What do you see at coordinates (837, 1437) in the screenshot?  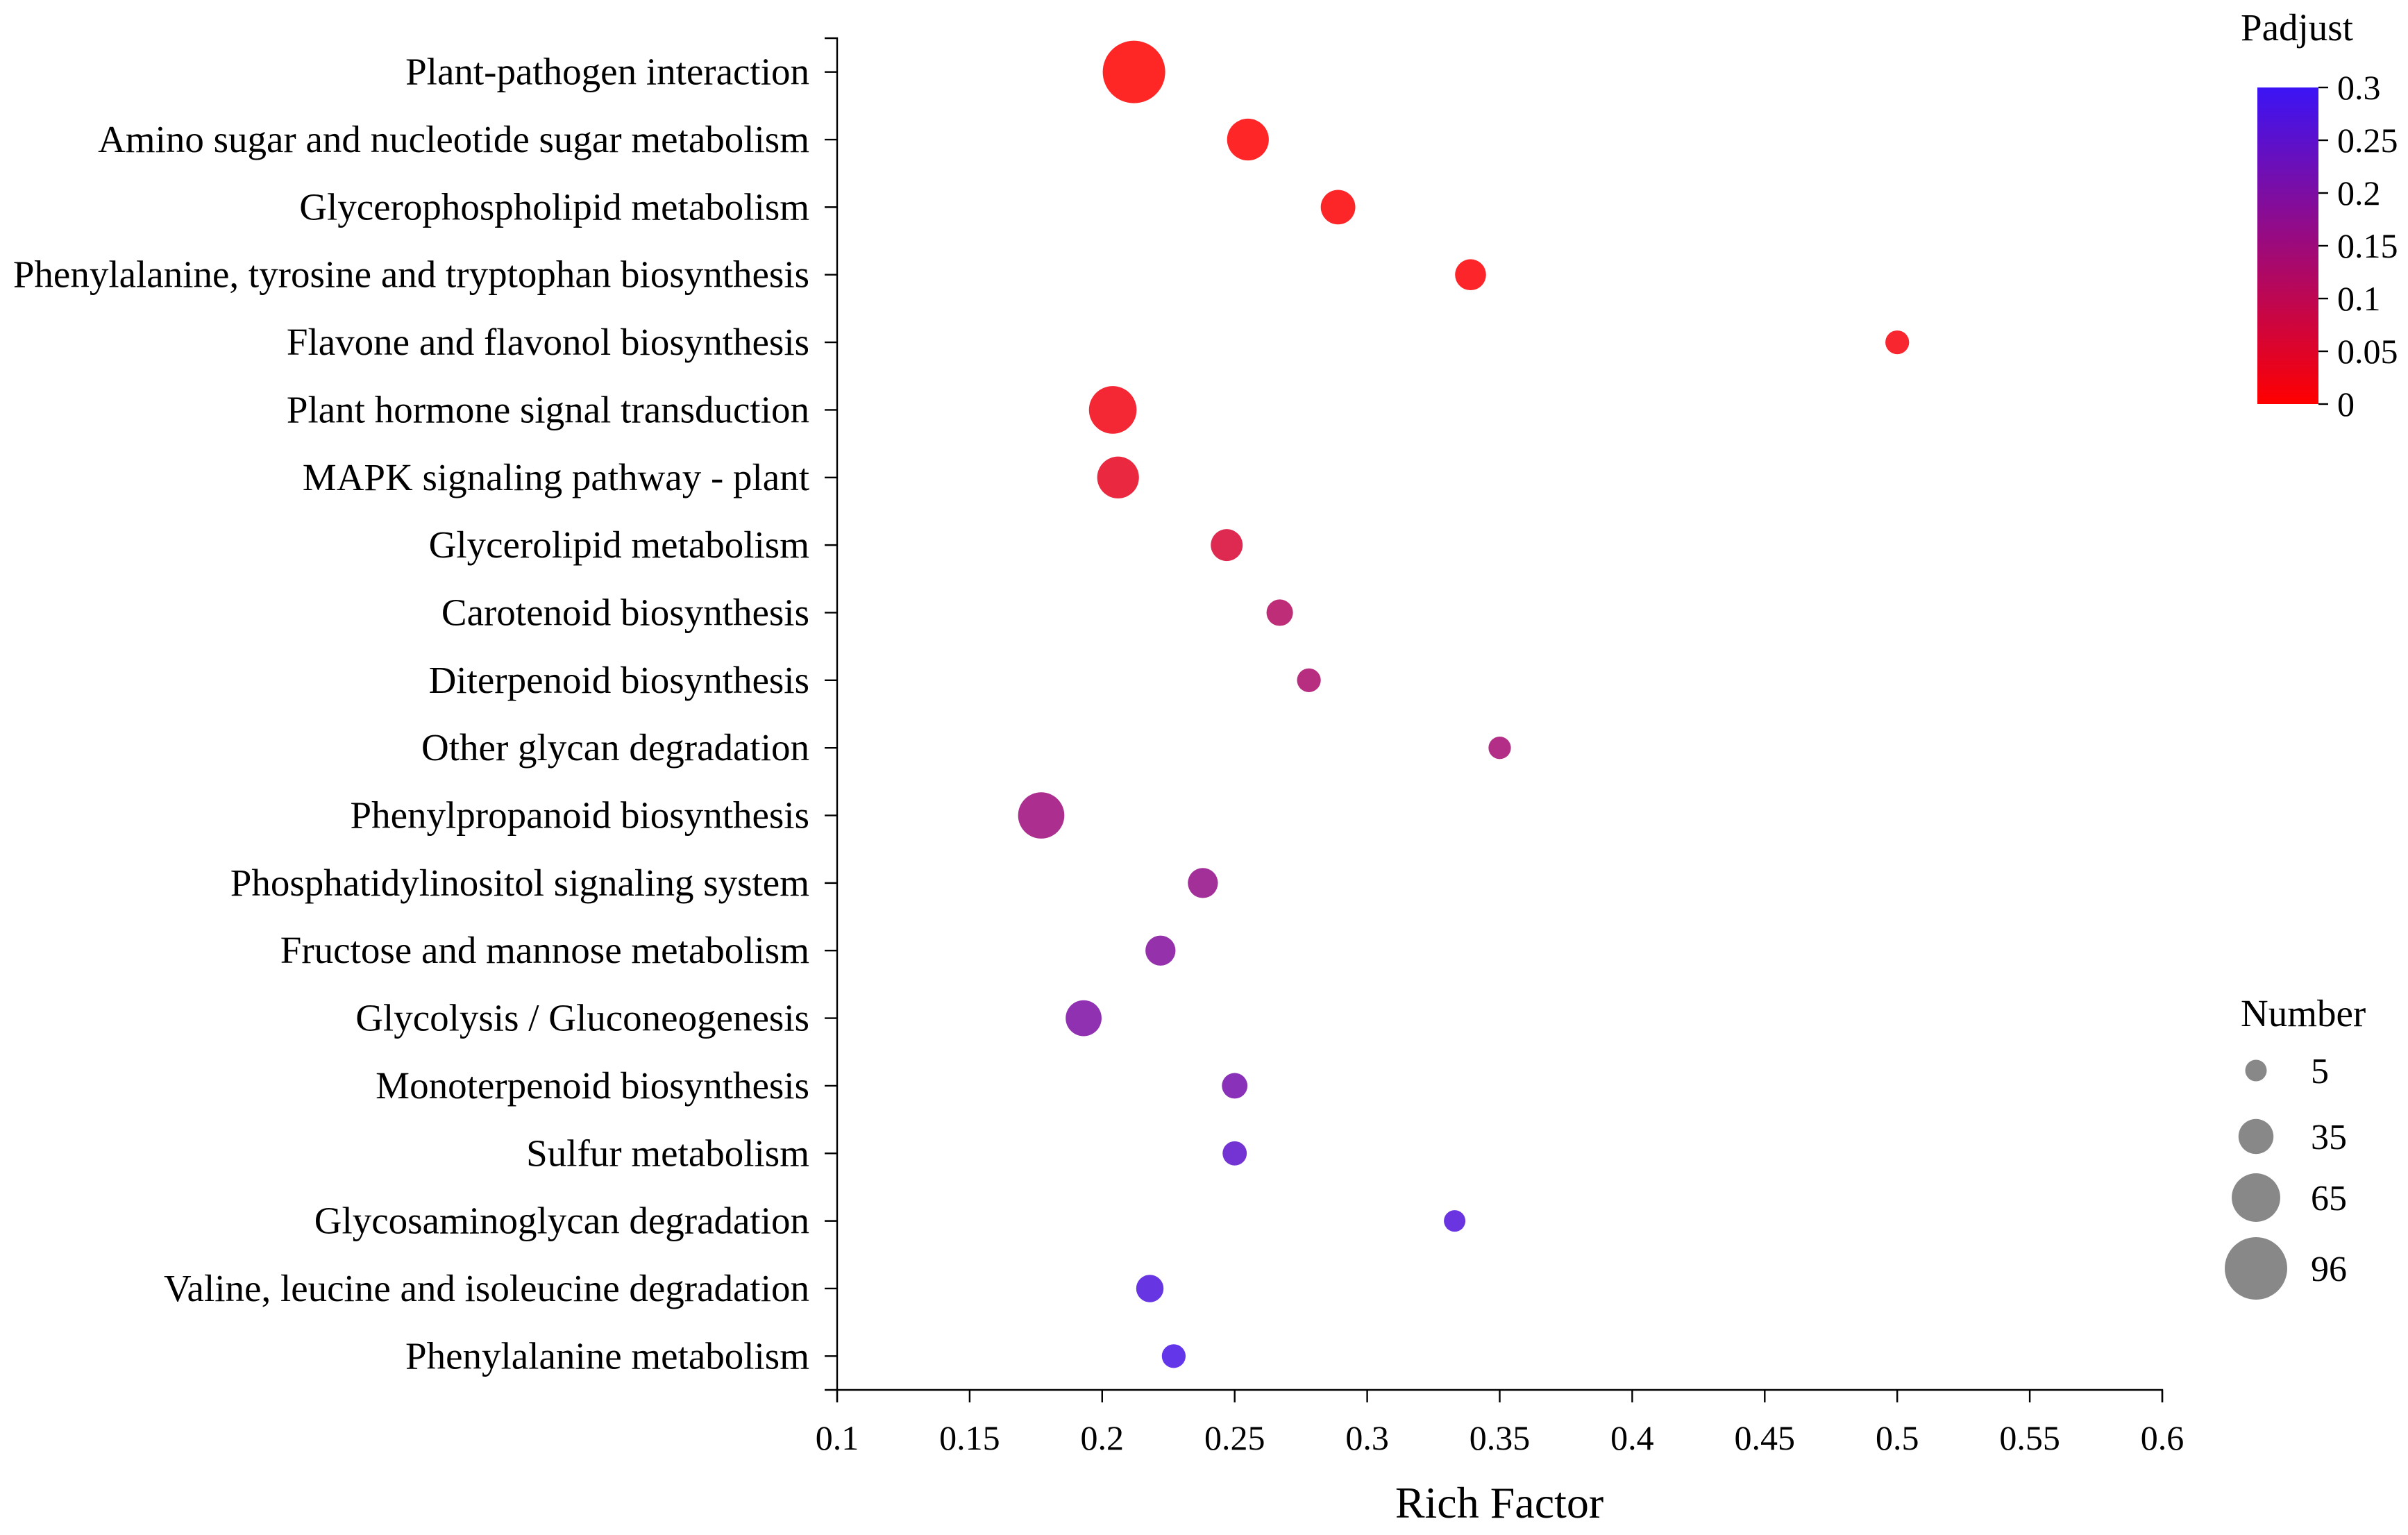 I see `x-tick-label-0-1: 0.1` at bounding box center [837, 1437].